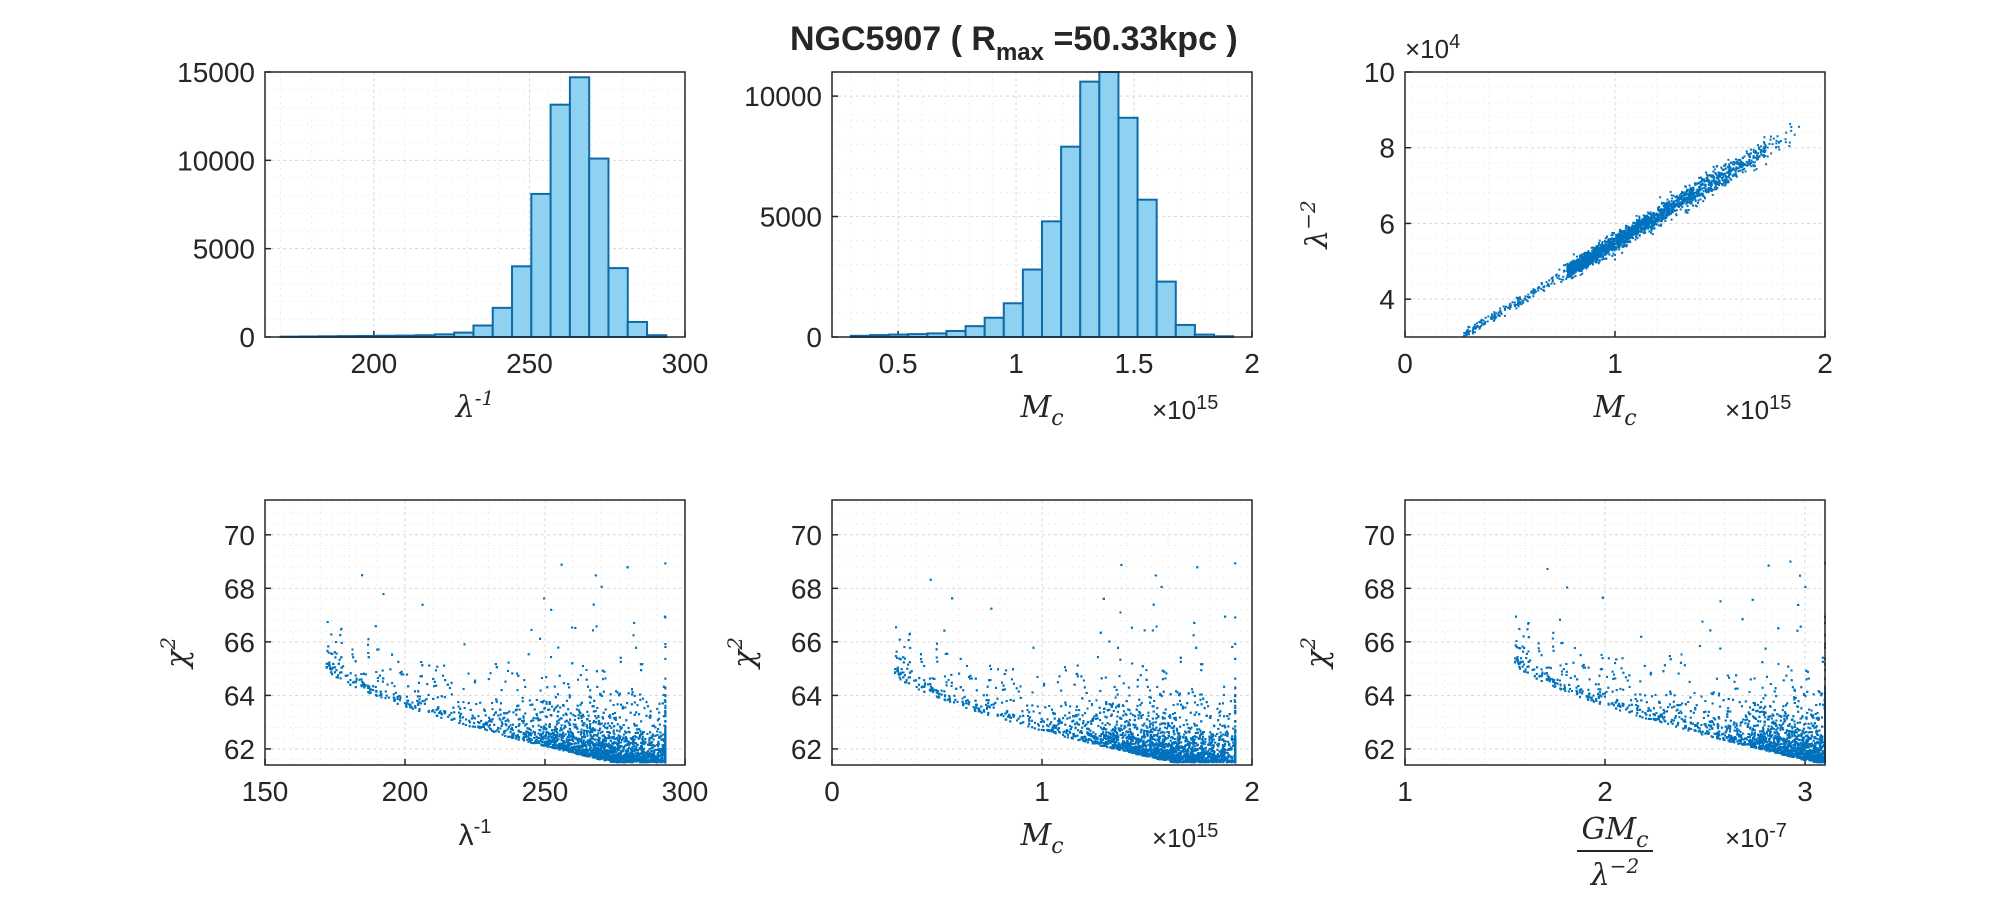 This screenshot has width=2004, height=907. What do you see at coordinates (496, 663) in the screenshot?
I see `scatter-points` at bounding box center [496, 663].